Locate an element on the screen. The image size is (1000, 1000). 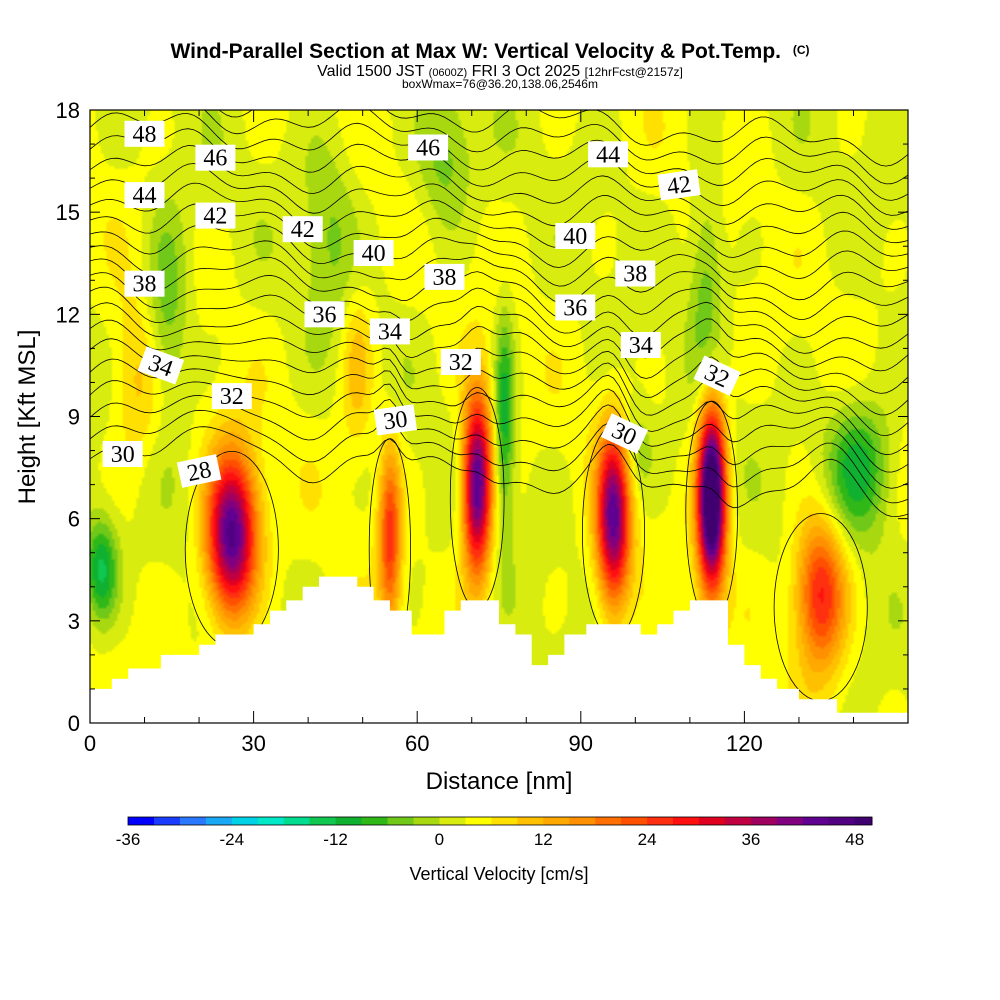
x-tick-label: 0 is located at coordinates (90, 743).